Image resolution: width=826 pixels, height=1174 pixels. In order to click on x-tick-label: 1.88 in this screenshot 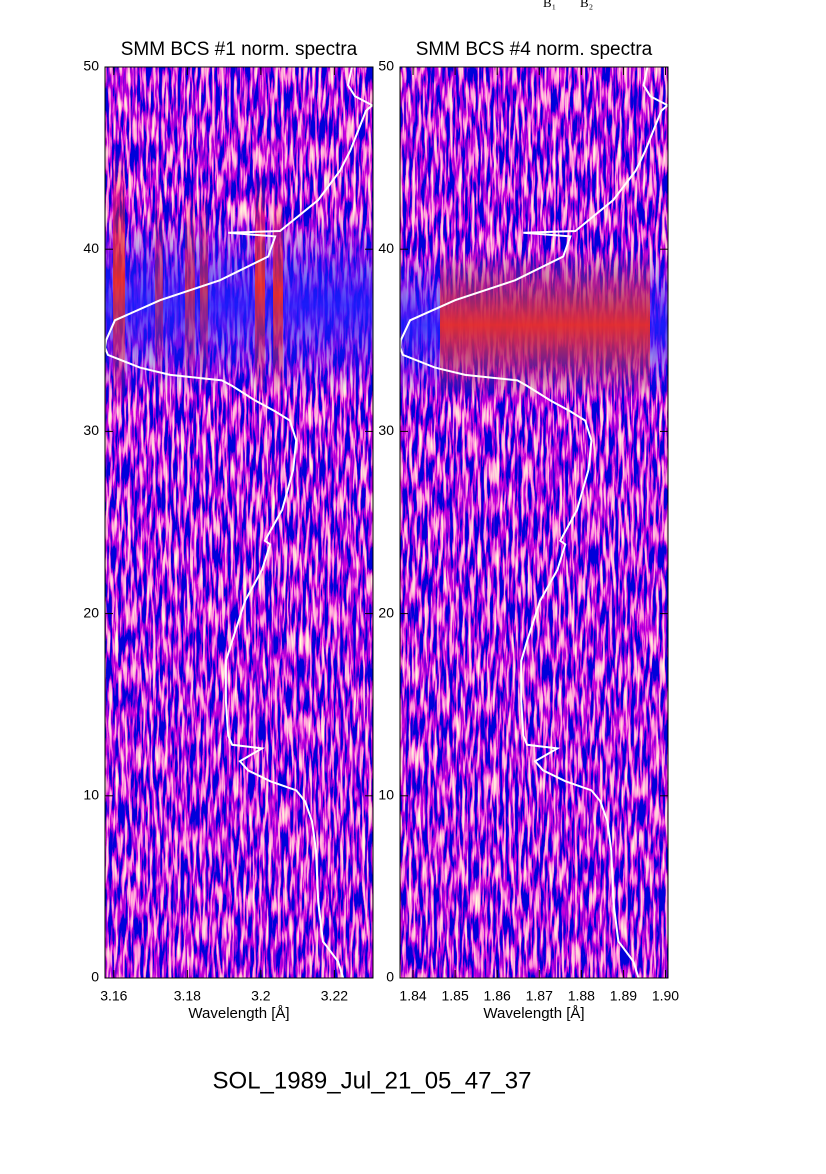, I will do `click(581, 996)`.